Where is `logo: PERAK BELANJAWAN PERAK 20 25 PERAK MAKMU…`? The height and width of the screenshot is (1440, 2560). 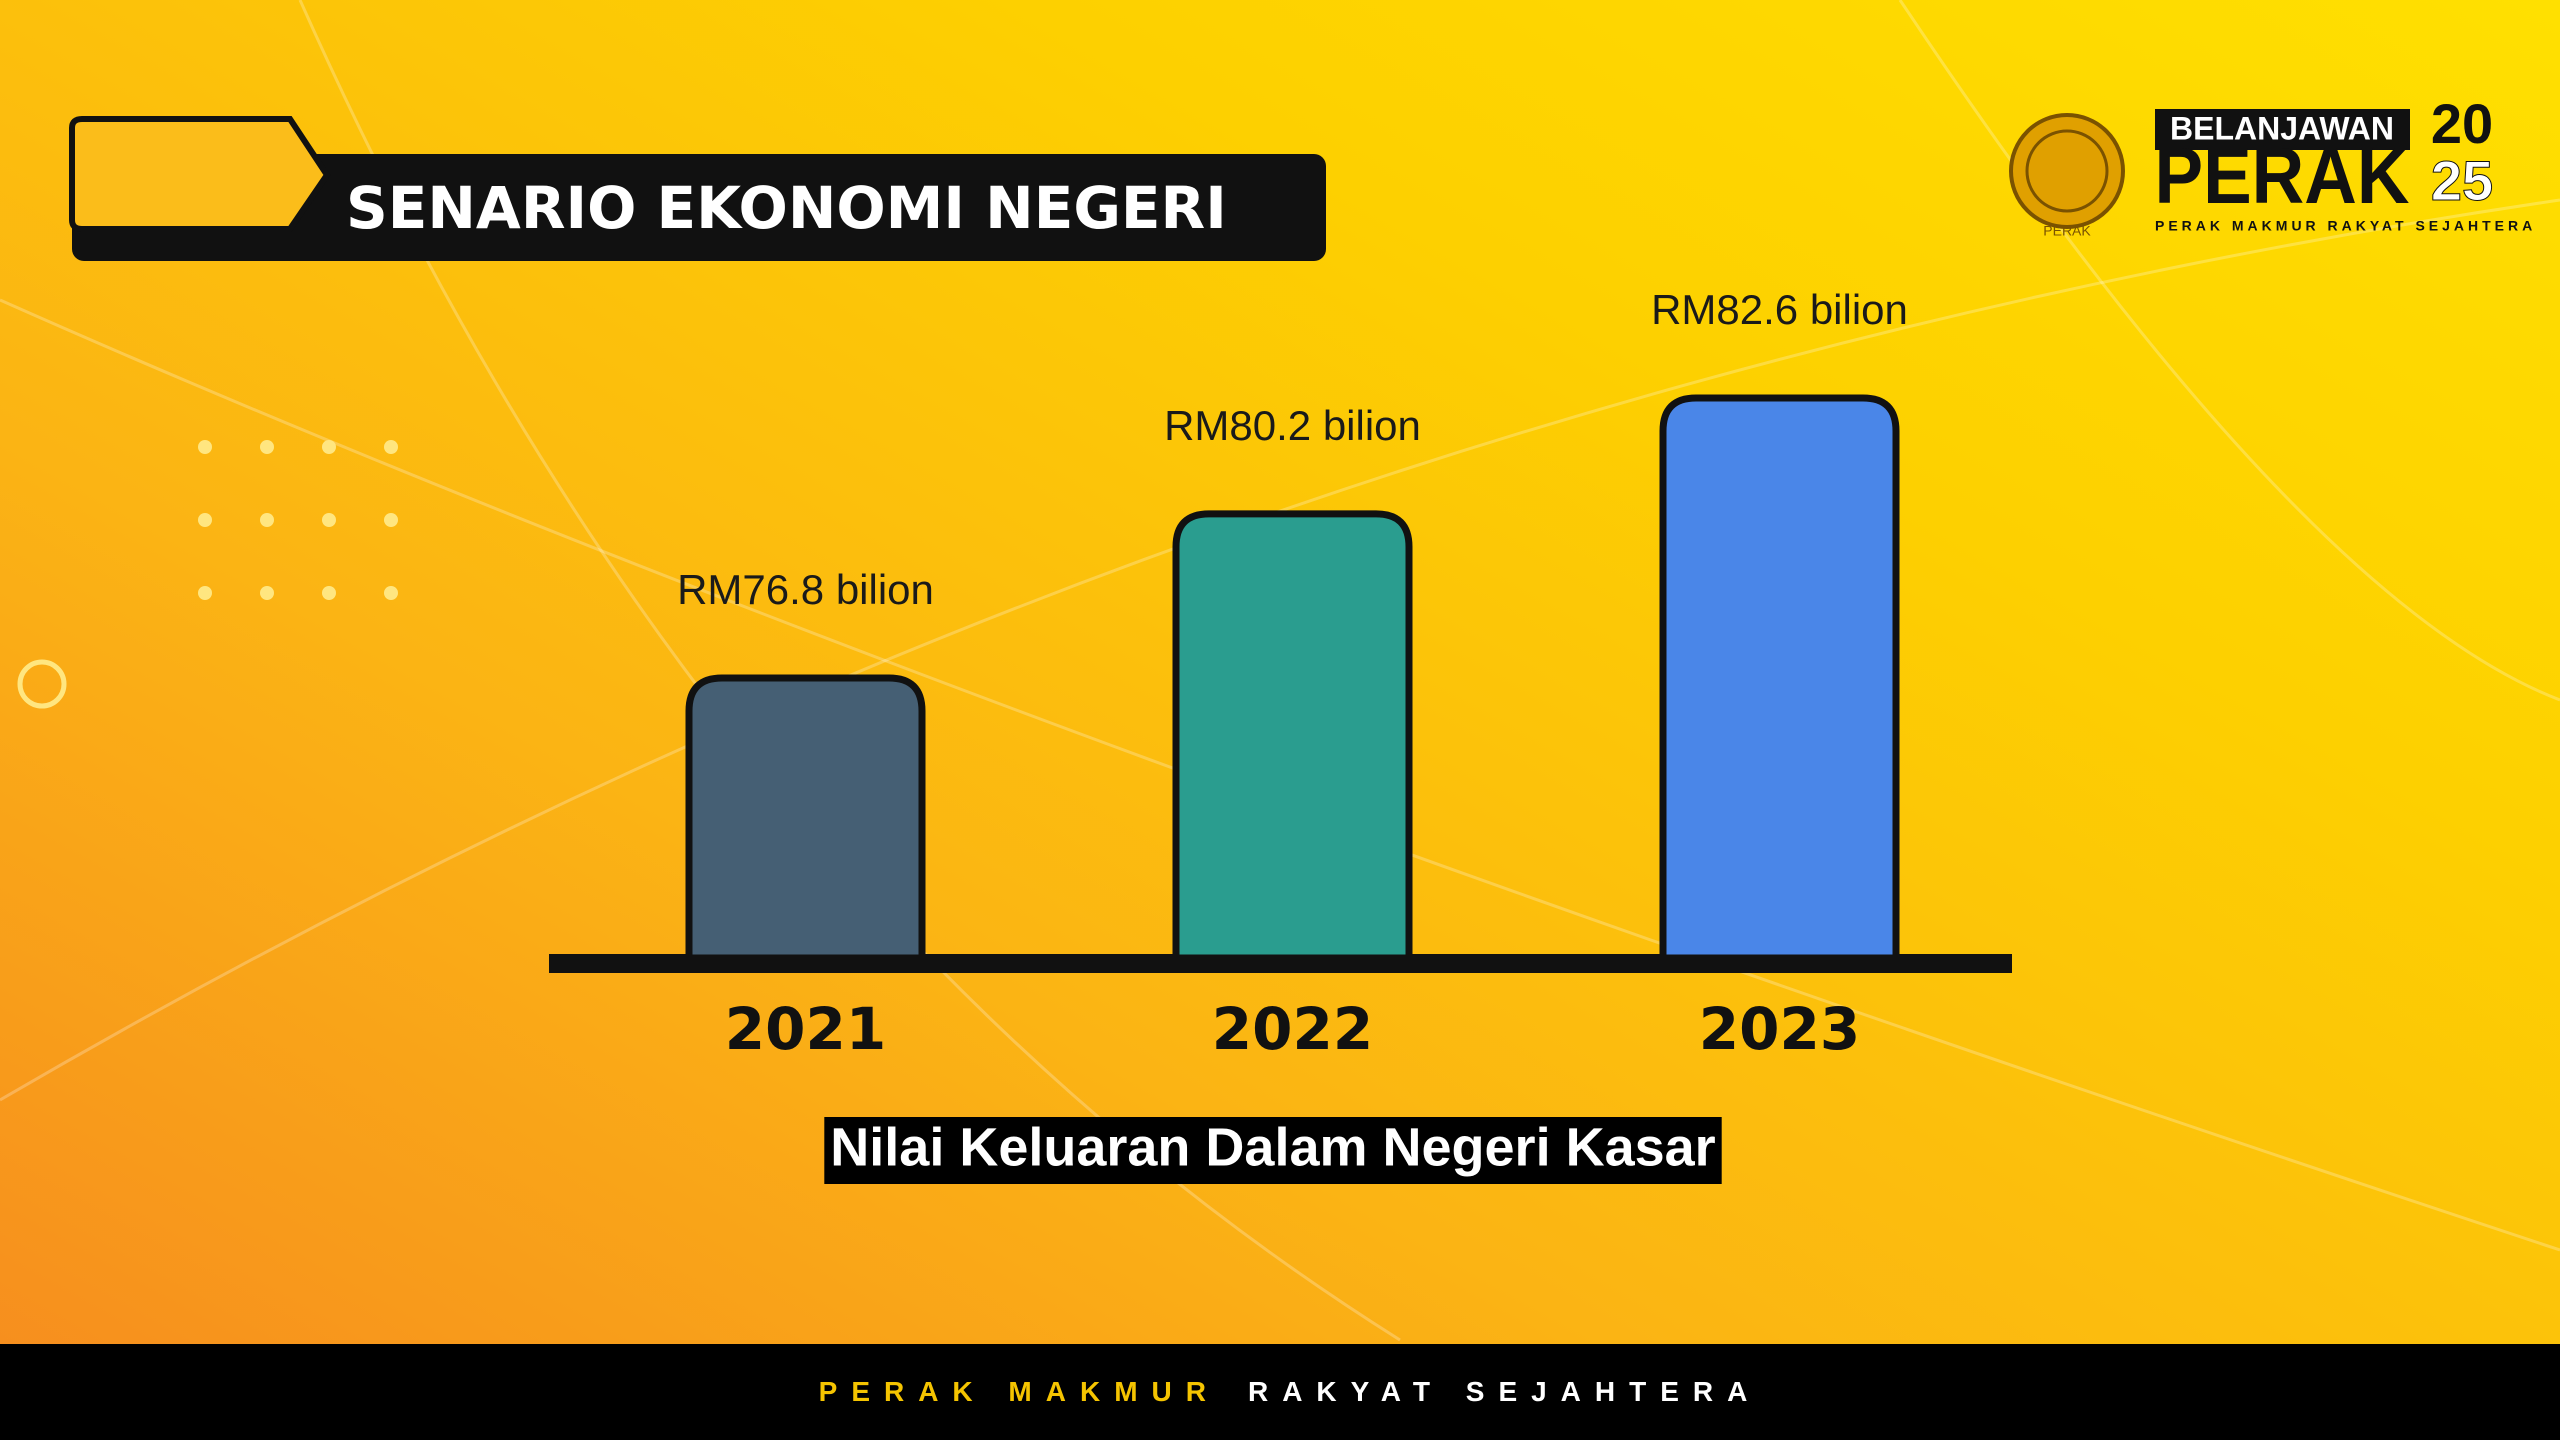 logo: PERAK BELANJAWAN PERAK 20 25 PERAK MAKMU… is located at coordinates (2272, 165).